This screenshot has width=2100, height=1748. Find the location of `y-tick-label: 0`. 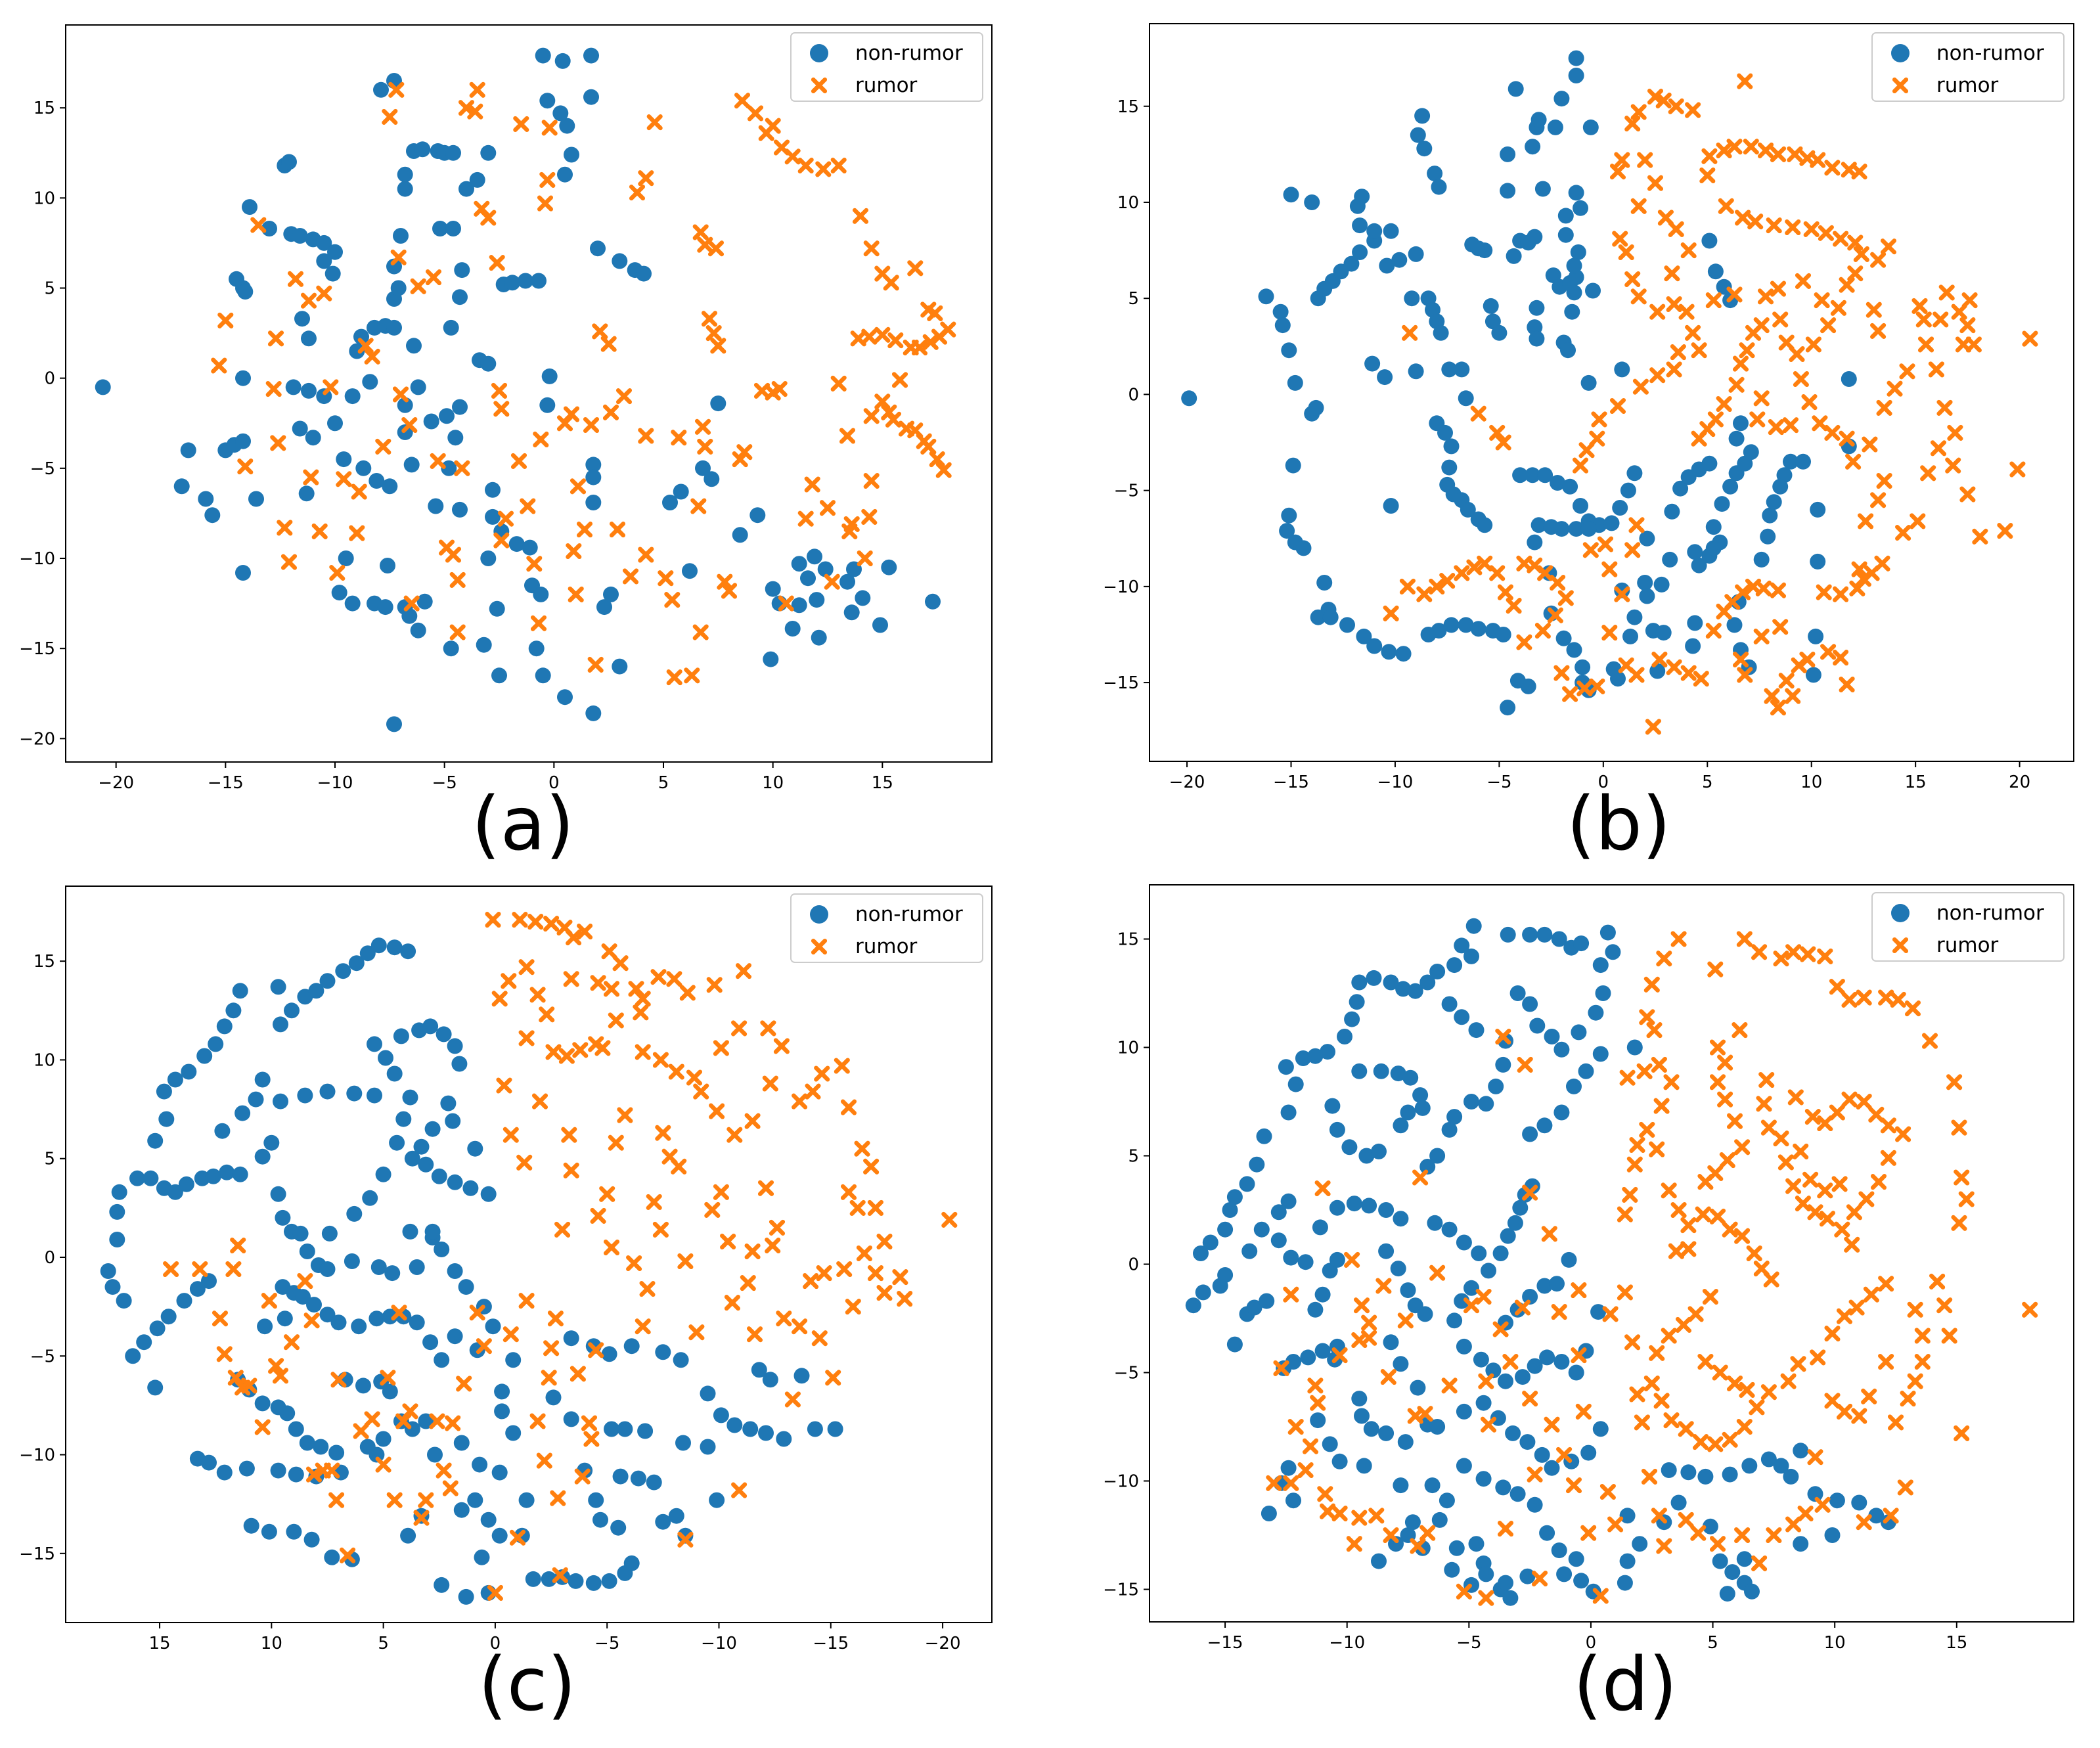

y-tick-label: 0 is located at coordinates (49, 379).